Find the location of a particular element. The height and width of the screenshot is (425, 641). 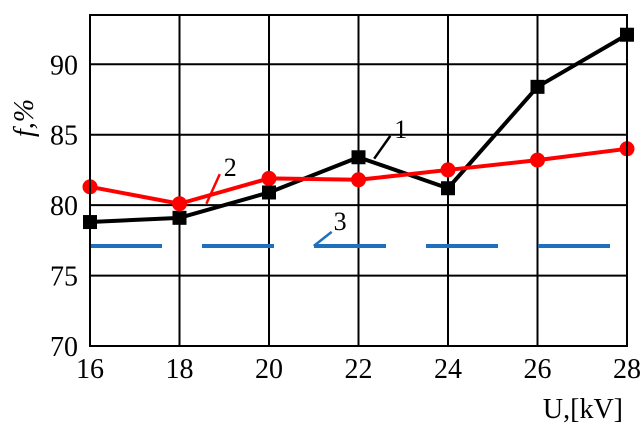

y-tick-label: 90 is located at coordinates (64, 65).